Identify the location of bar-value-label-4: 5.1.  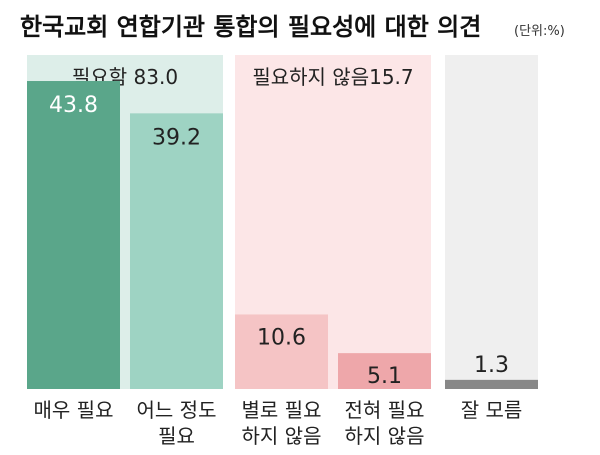
(384, 376).